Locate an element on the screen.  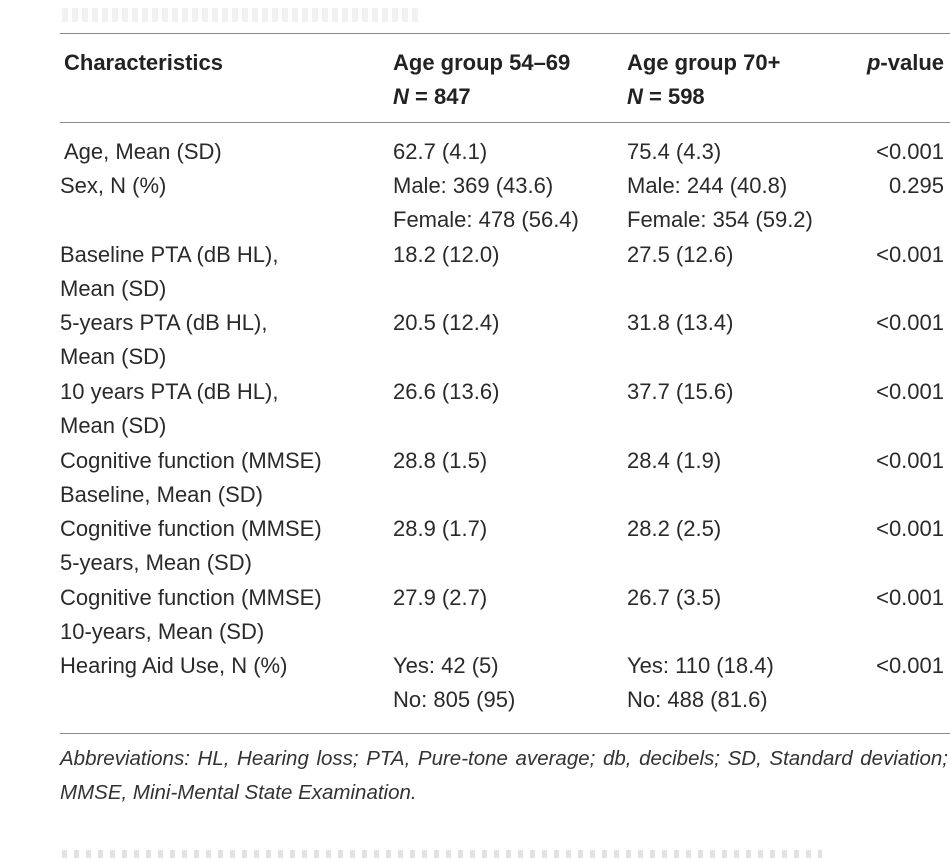
row-age-group-70-plus-value: Yes: 110 (18.4) No: 488 (81.6) is located at coordinates (700, 682).